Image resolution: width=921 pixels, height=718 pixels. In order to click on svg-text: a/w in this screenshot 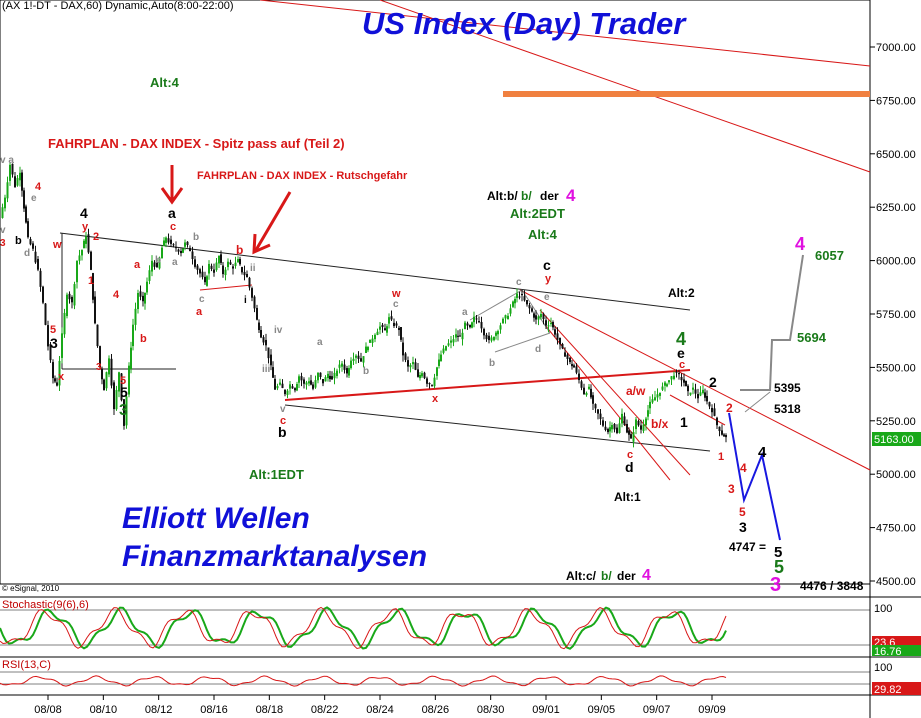, I will do `click(636, 391)`.